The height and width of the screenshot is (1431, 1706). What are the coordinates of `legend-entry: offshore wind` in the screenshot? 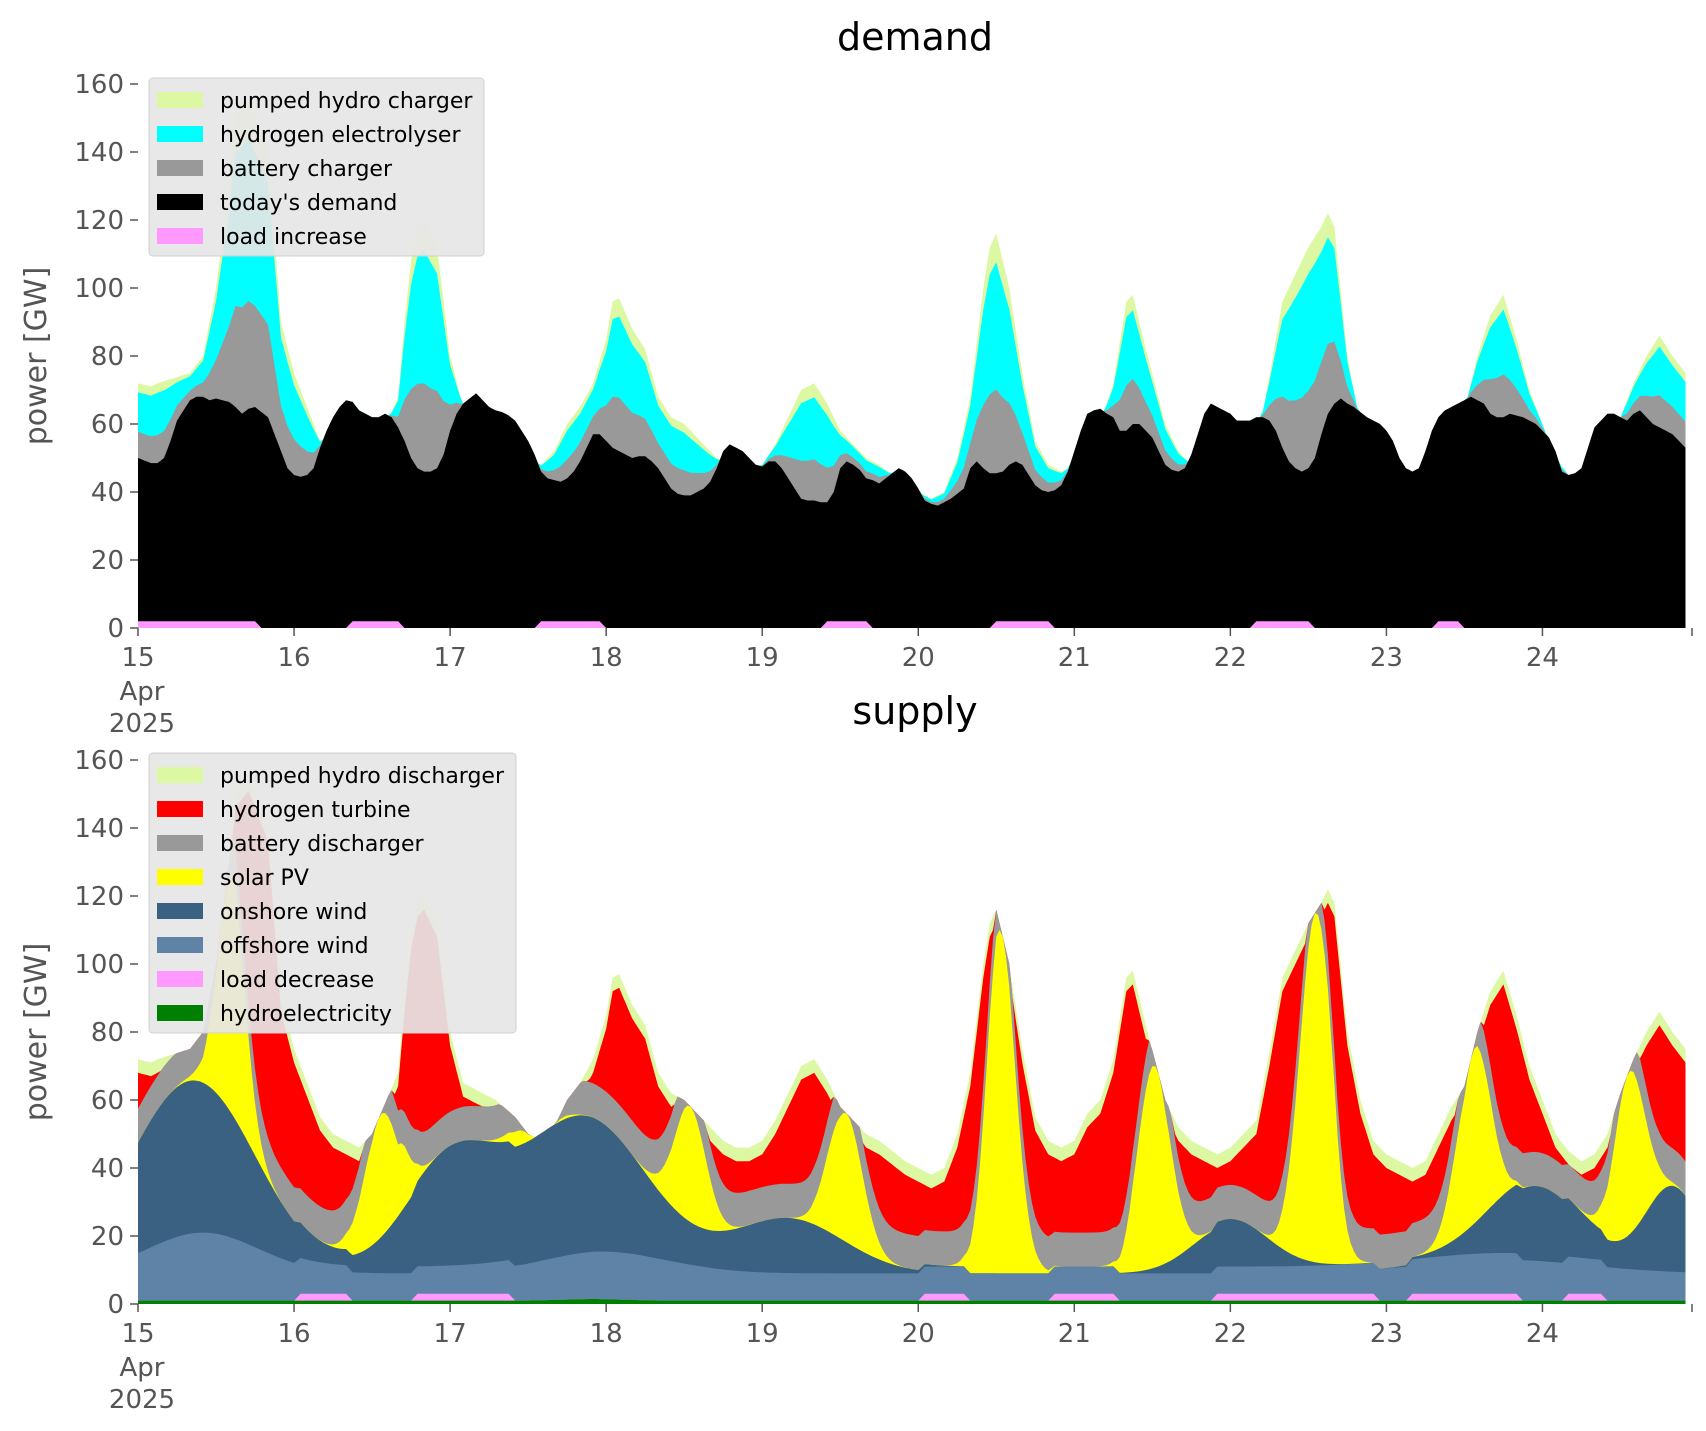 It's located at (294, 946).